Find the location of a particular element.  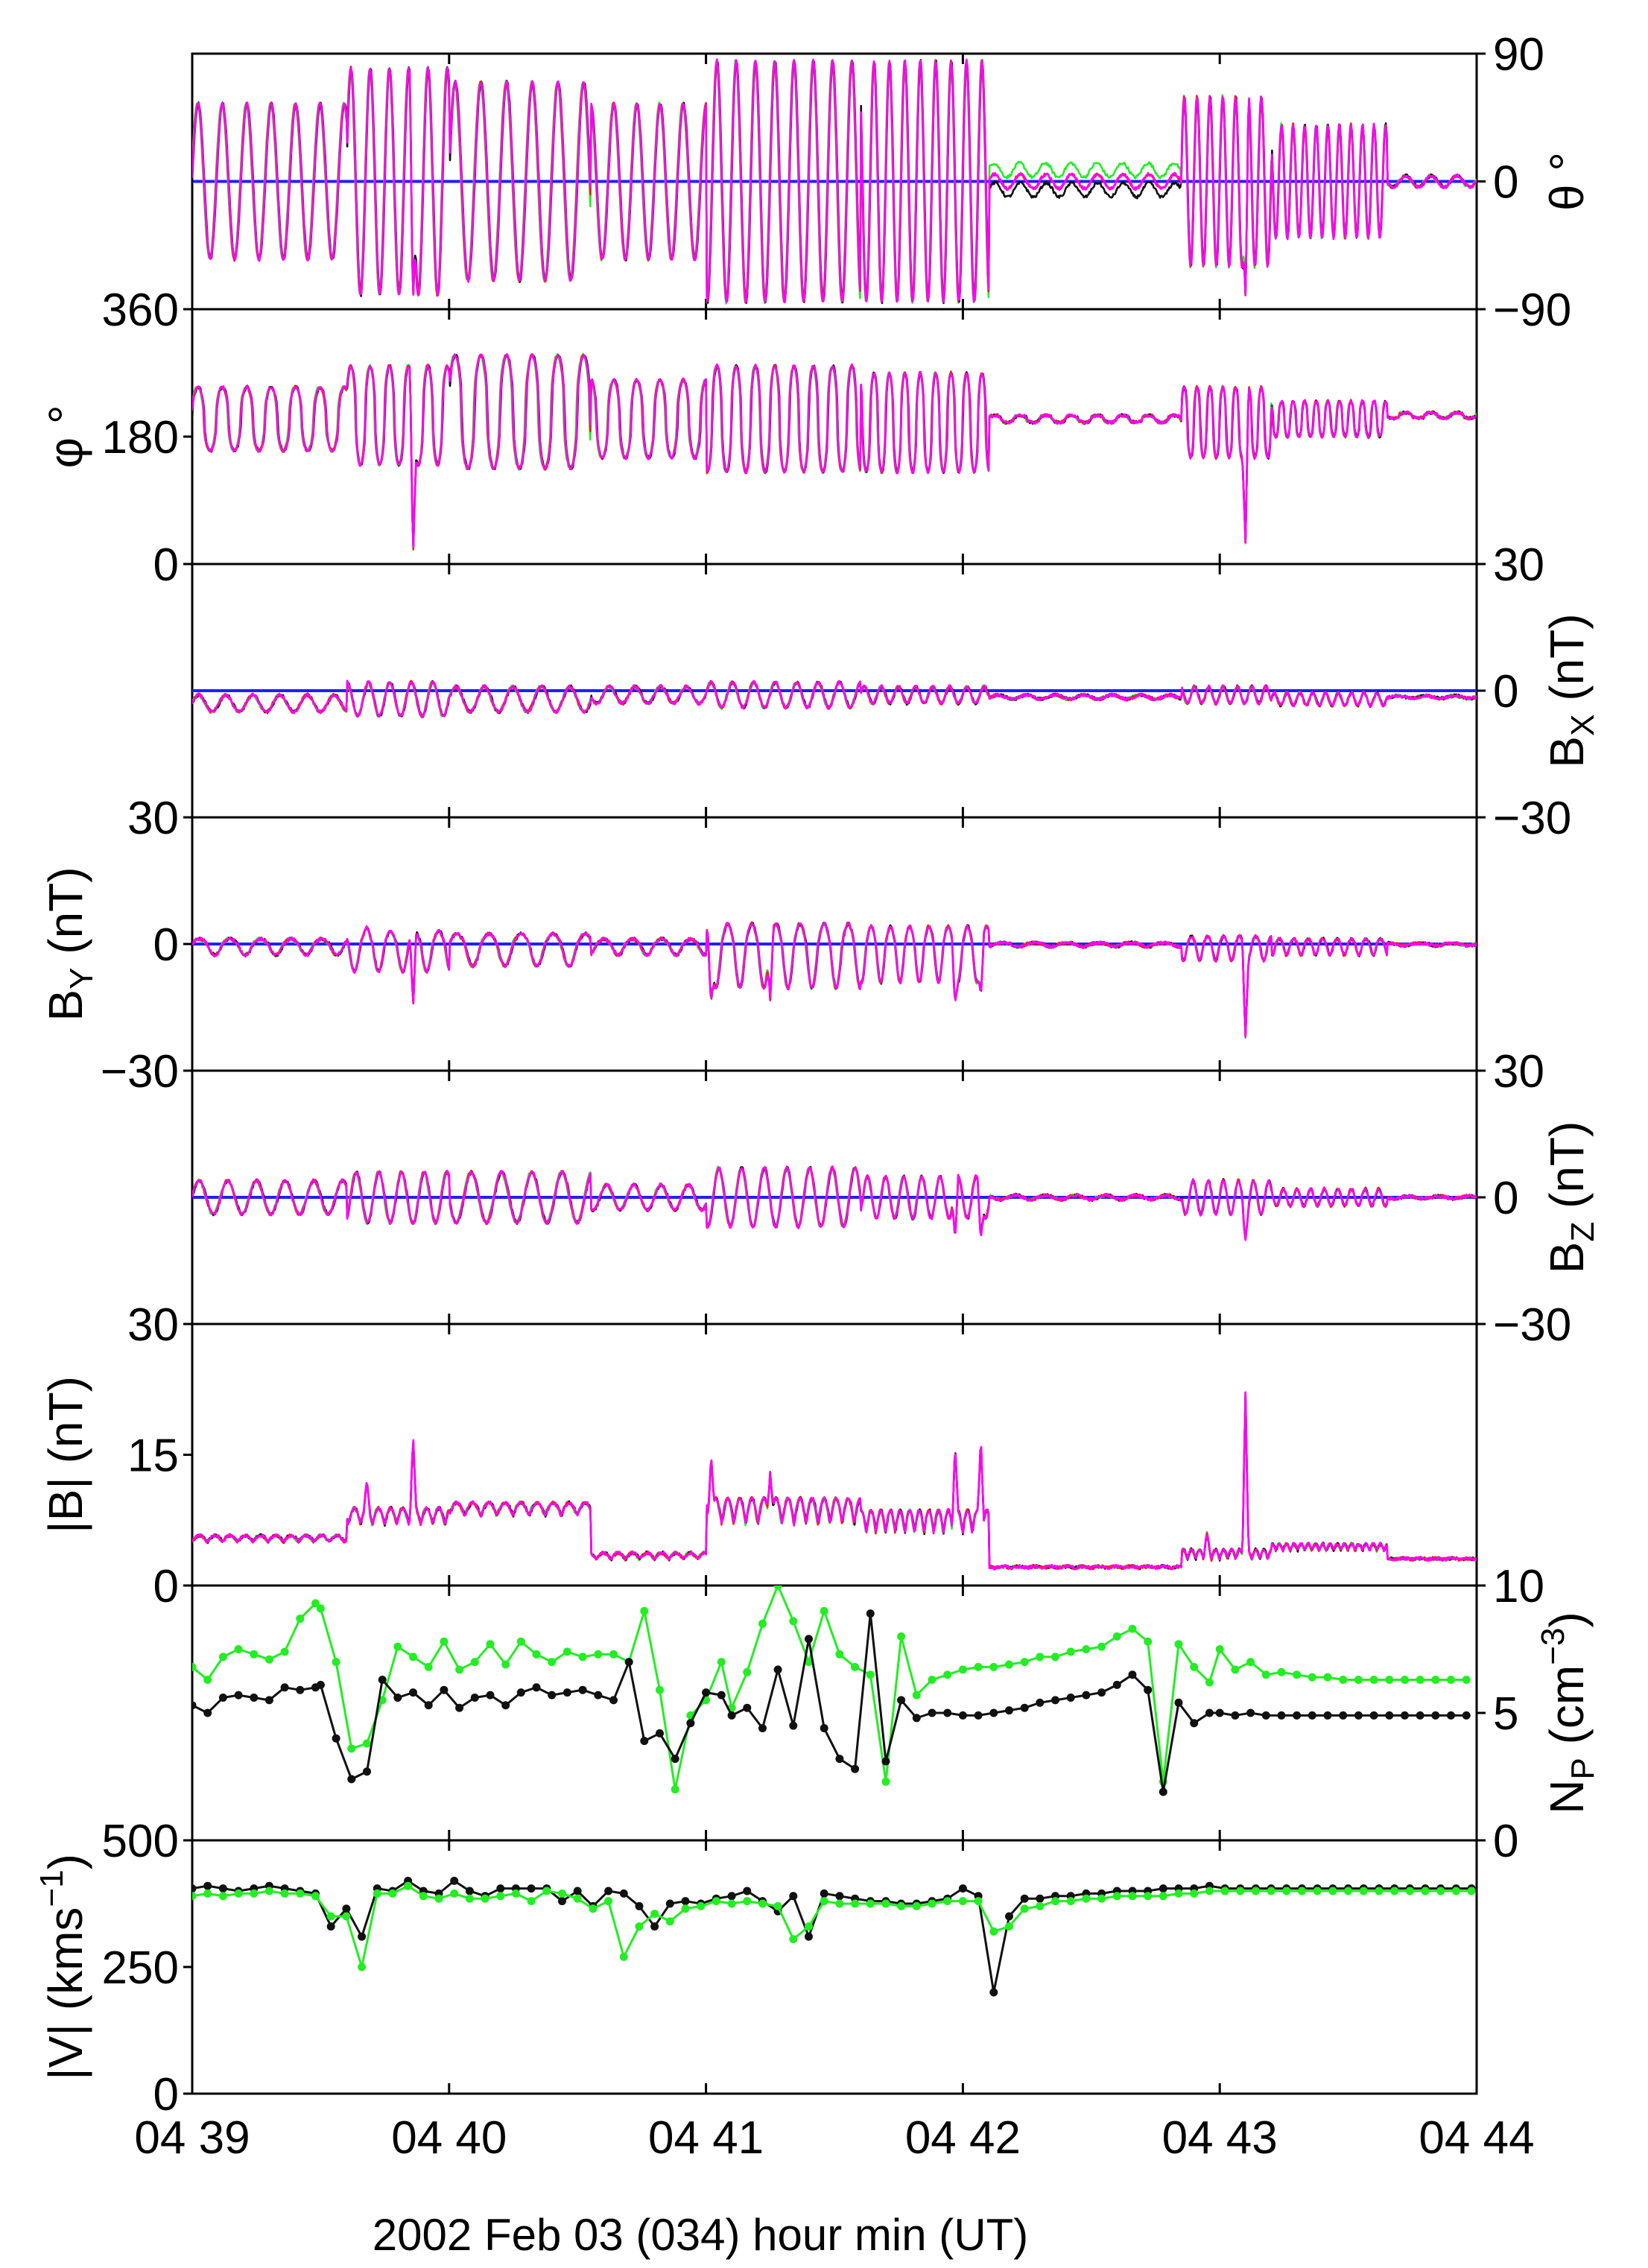

y-tick-label: 5 is located at coordinates (1505, 1714).